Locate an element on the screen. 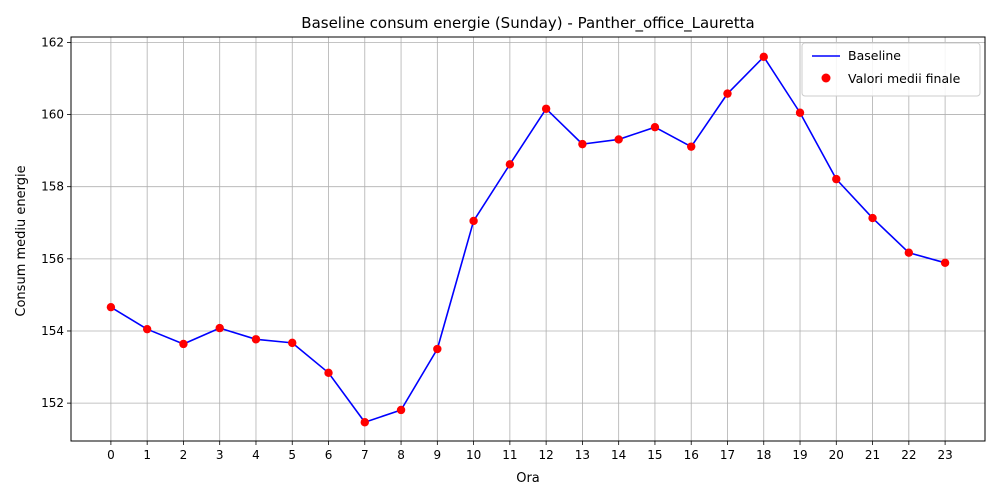  x-tick-label: 3 is located at coordinates (220, 455).